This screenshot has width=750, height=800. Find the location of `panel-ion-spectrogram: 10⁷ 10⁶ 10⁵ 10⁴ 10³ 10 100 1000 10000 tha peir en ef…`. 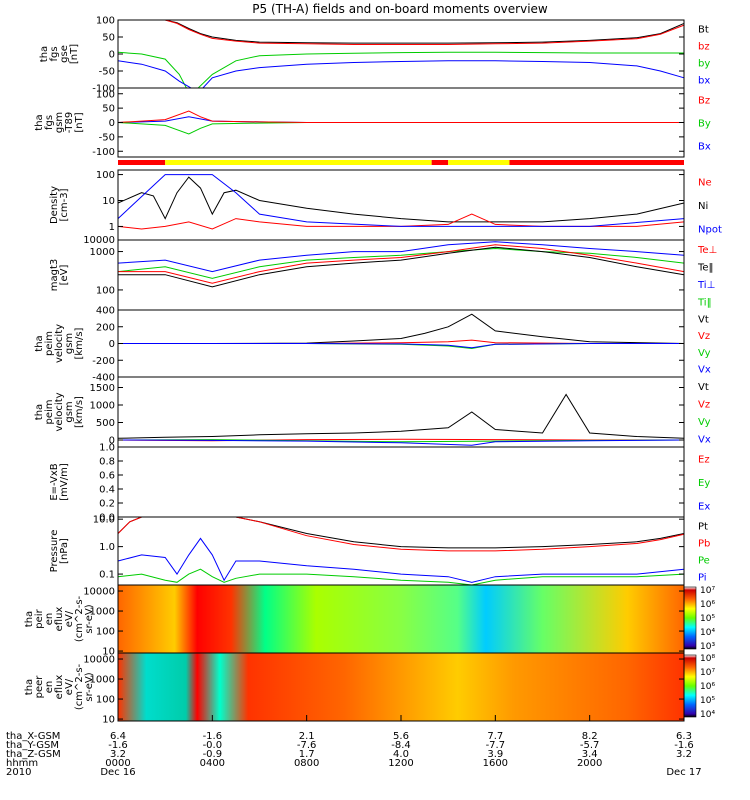

panel-ion-spectrogram: 10⁷ 10⁶ 10⁵ 10⁴ 10³ 10 100 1000 10000 tha peir en ef… is located at coordinates (369, 621).